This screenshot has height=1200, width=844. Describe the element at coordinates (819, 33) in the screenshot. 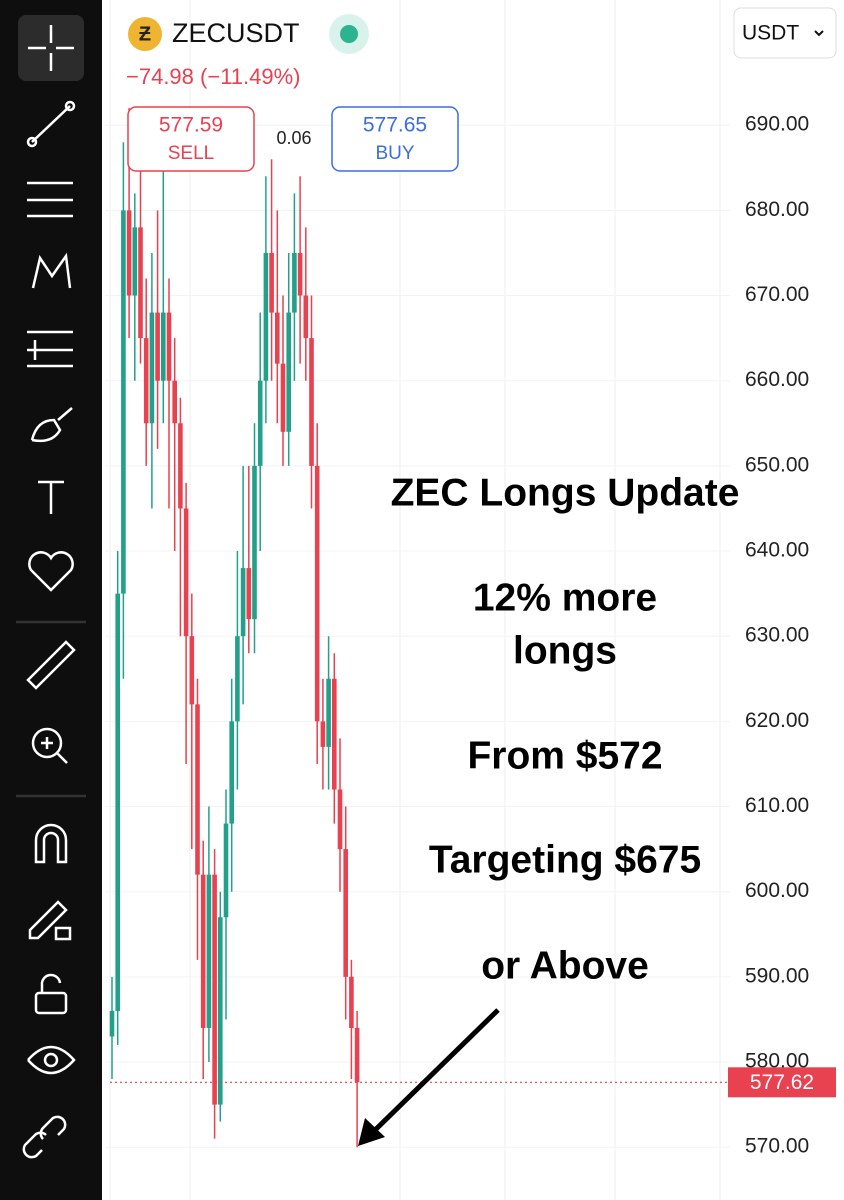

I see `chevron` at that location.